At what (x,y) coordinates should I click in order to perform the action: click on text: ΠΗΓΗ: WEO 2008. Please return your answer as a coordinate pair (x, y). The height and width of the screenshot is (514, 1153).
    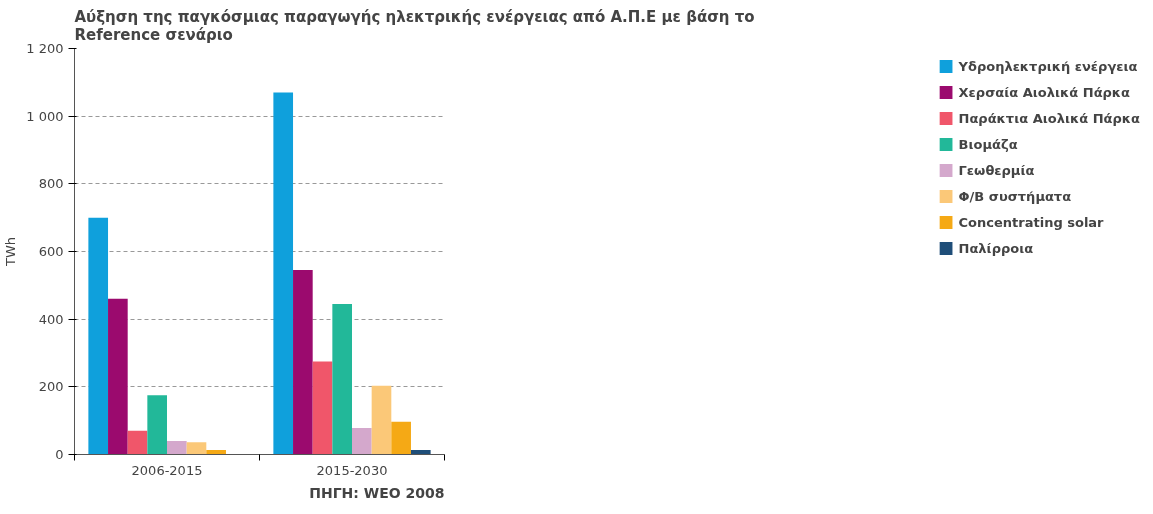
    Looking at the image, I should click on (377, 492).